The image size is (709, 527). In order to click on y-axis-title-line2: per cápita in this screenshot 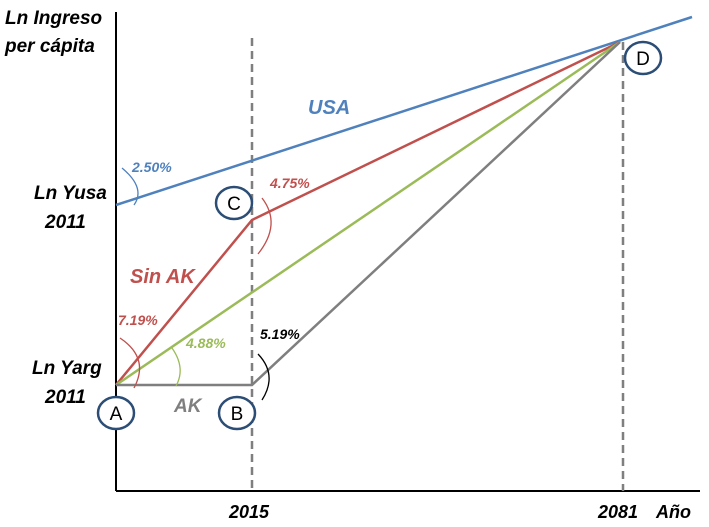, I will do `click(49, 46)`.